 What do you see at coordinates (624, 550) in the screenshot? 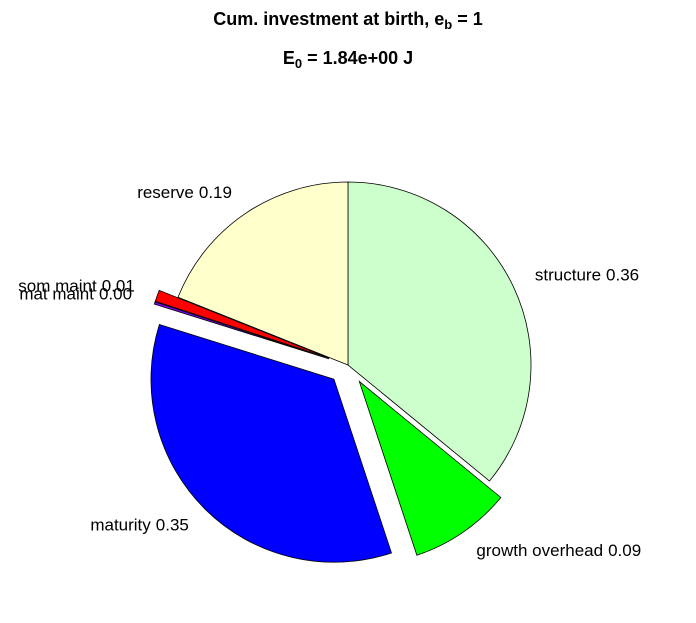
I see `slice-value: 0.09` at bounding box center [624, 550].